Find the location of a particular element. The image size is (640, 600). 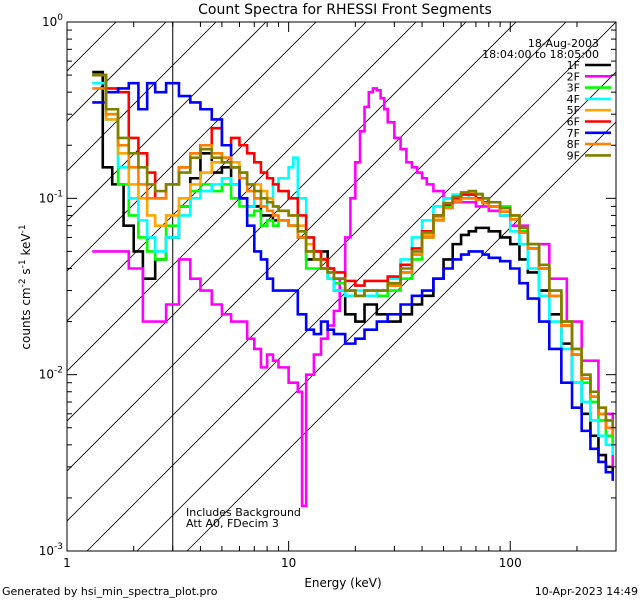

x-tick-label: 1 is located at coordinates (67, 563).